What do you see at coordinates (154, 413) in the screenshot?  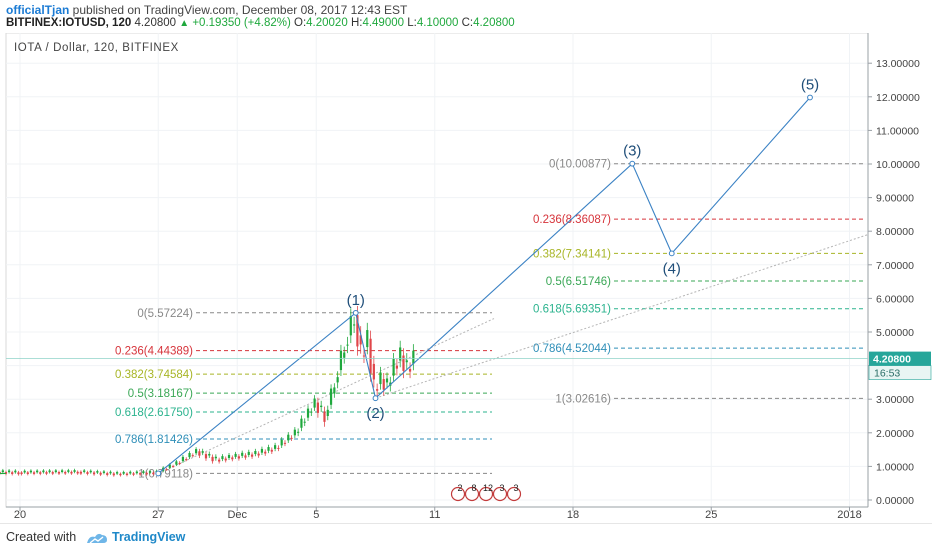 I see `fib-level-label: 0.618(2.61750)` at bounding box center [154, 413].